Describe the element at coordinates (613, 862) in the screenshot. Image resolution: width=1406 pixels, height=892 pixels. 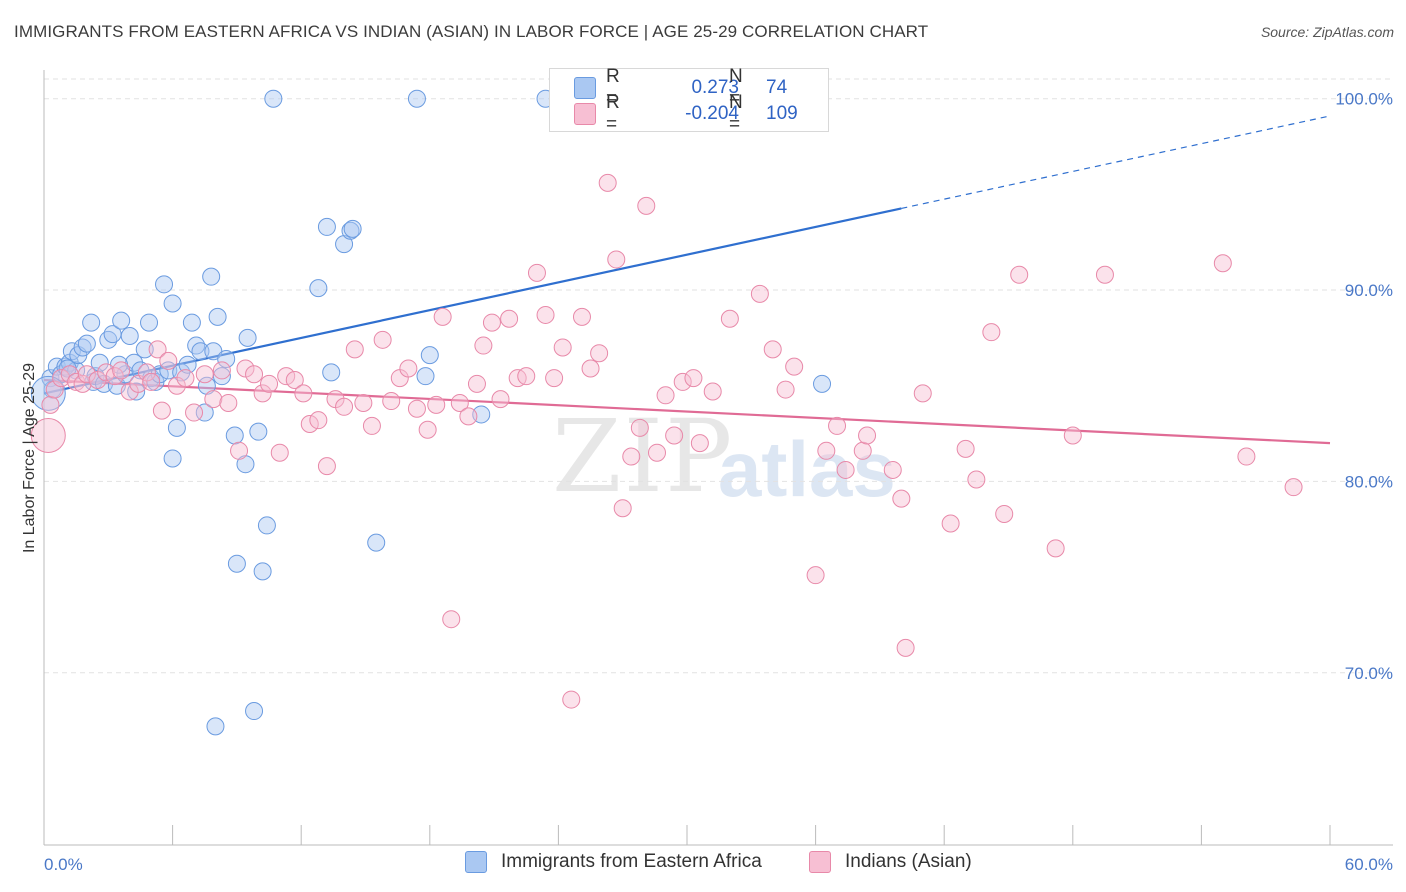
I see `legend-item-eastern-africa: Immigrants from Eastern Africa` at that location.